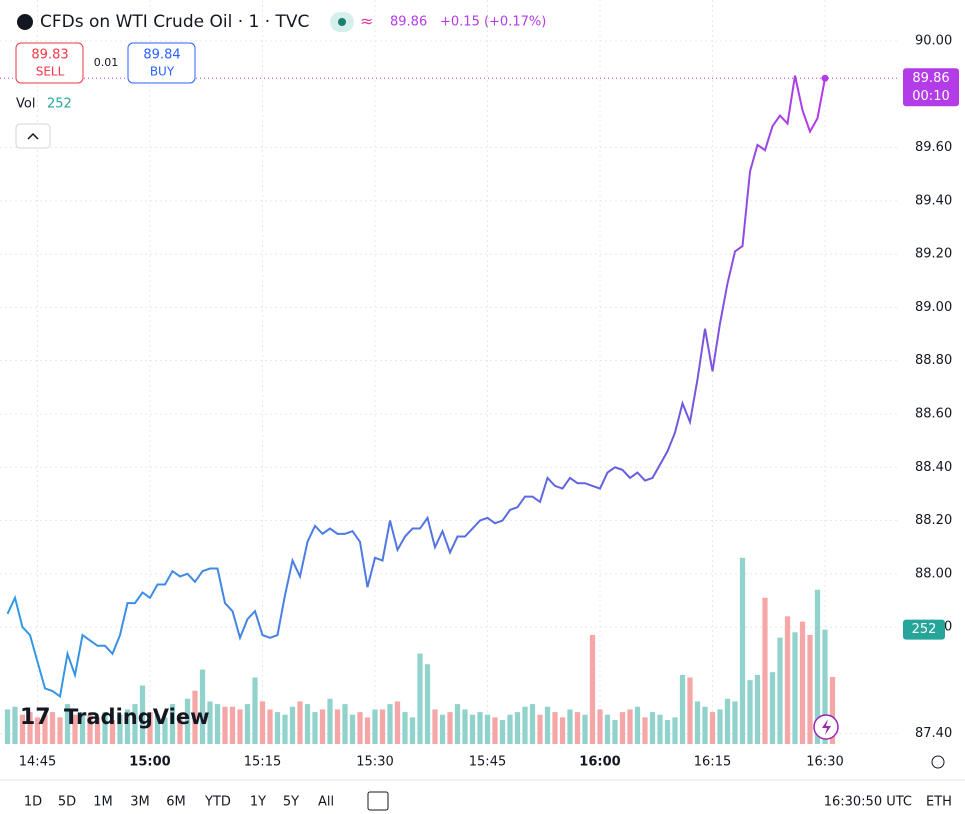  I want to click on sell-button, so click(49, 63).